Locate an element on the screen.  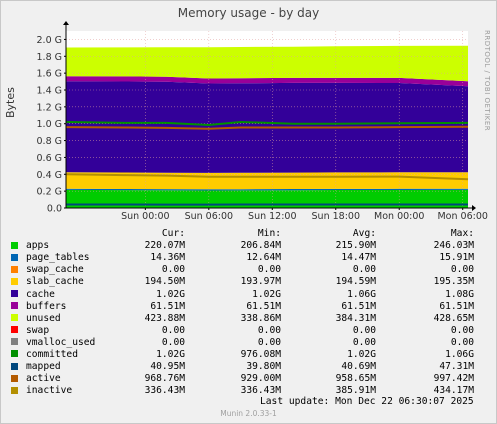
legend-max: 195.35M is located at coordinates (453, 282).